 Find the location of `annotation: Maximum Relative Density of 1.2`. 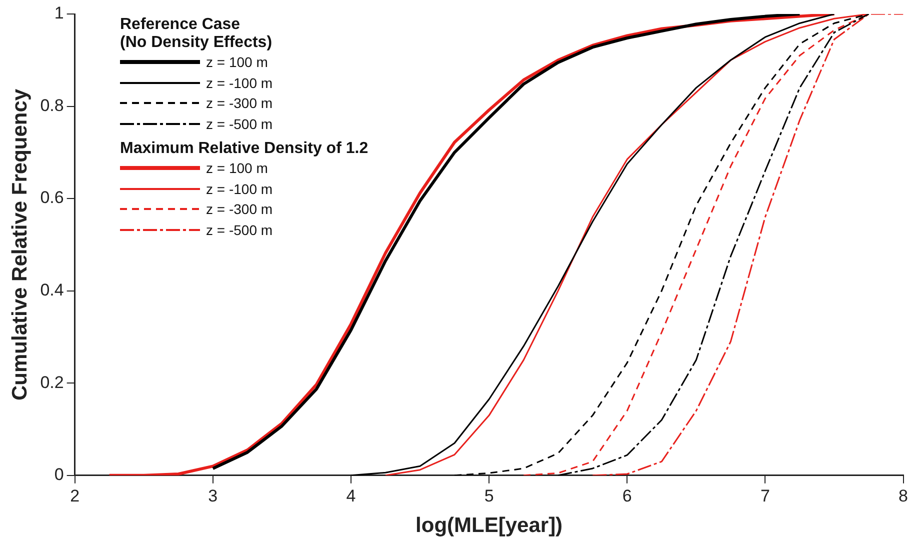

annotation: Maximum Relative Density of 1.2 is located at coordinates (244, 149).